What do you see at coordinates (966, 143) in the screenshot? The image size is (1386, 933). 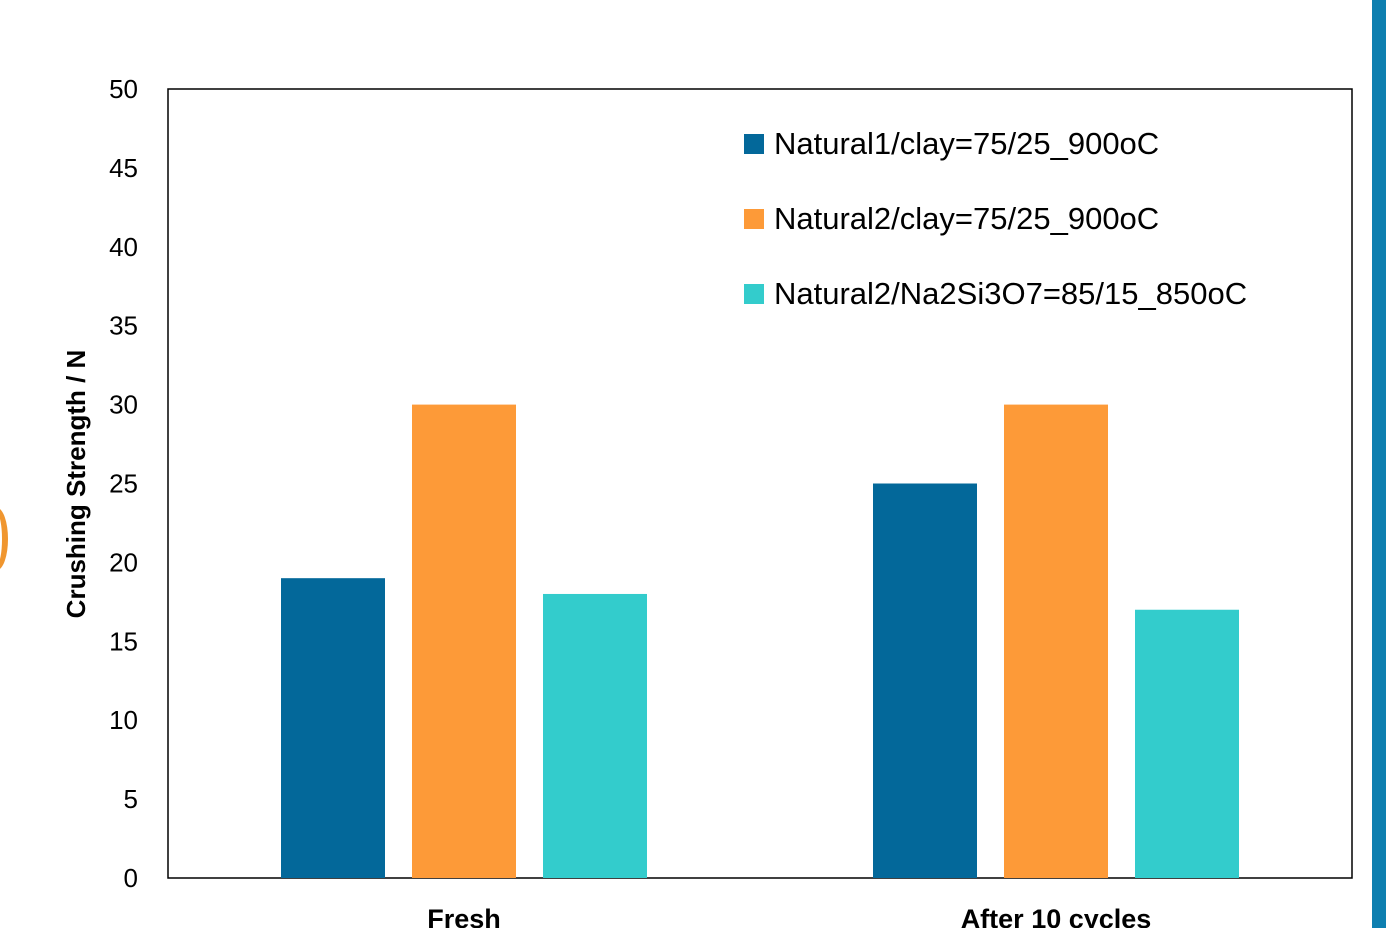 I see `legend-label: Natural1/clay=75/25_900oC` at bounding box center [966, 143].